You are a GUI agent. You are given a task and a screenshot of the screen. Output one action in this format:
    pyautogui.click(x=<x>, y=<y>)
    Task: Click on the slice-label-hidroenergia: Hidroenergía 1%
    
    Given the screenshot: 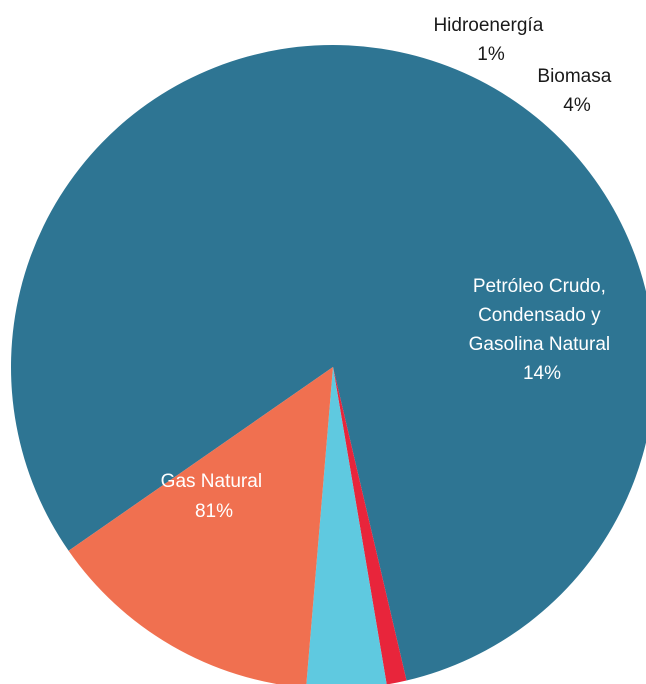 What is the action you would take?
    pyautogui.click(x=490, y=40)
    